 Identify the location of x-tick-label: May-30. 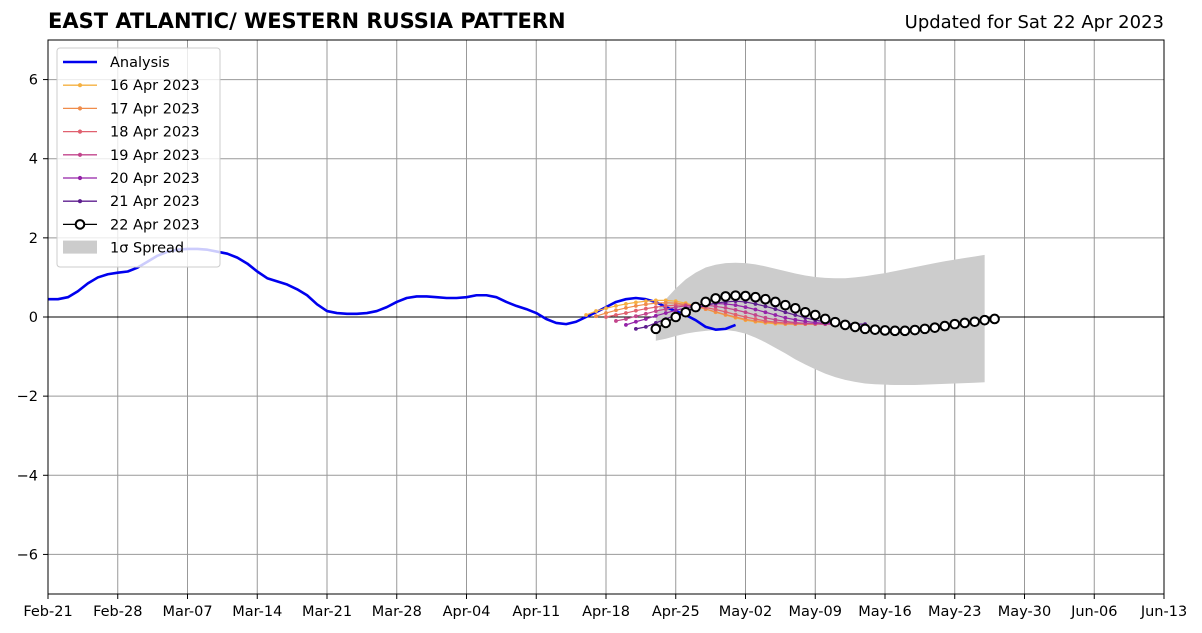
(1024, 612).